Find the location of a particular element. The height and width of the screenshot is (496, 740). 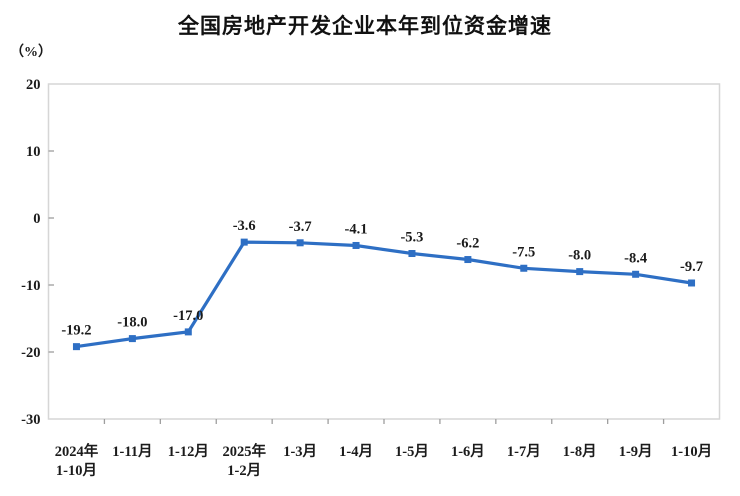

x-axis-label: 1-8月 is located at coordinates (580, 451).